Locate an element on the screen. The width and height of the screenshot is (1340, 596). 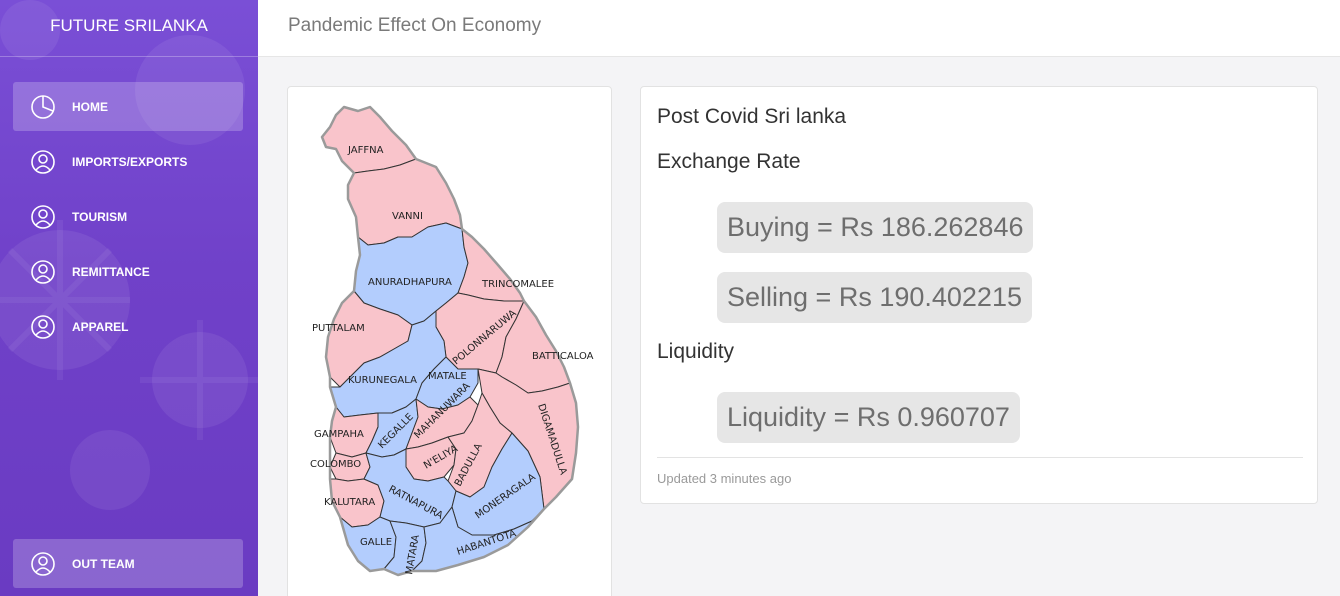
buying-rate-badge: Buying = Rs 186.262846 is located at coordinates (875, 227).